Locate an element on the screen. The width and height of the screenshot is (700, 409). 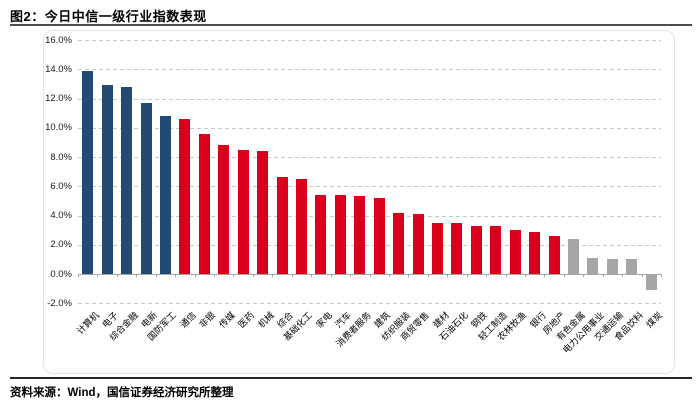
y-tick-label: 0.0% is located at coordinates (61, 274).